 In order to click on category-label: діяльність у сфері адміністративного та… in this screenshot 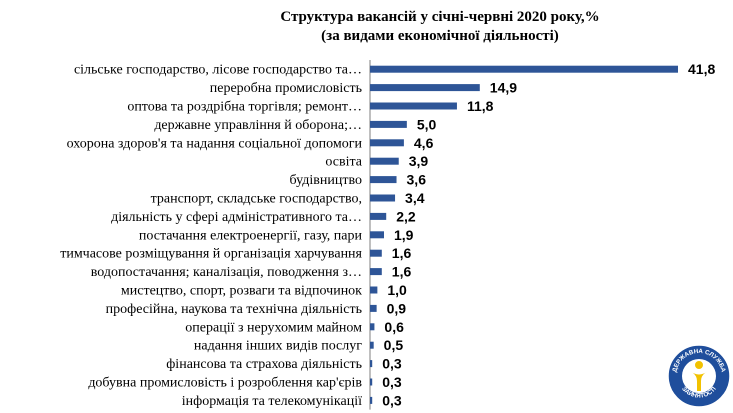, I will do `click(236, 217)`.